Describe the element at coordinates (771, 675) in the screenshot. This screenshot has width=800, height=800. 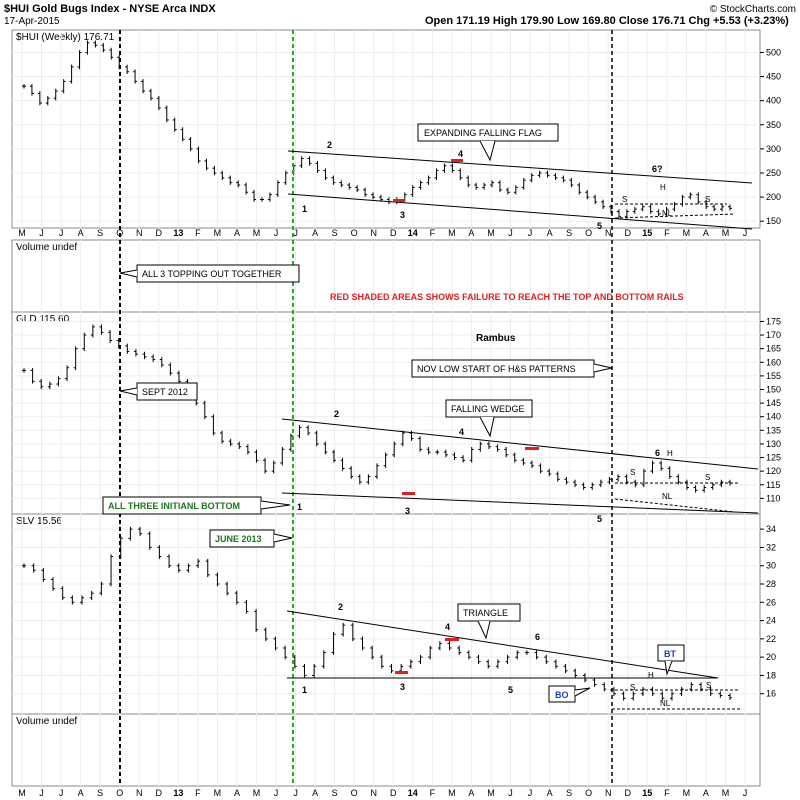
I see `y-tick-label: 18` at that location.